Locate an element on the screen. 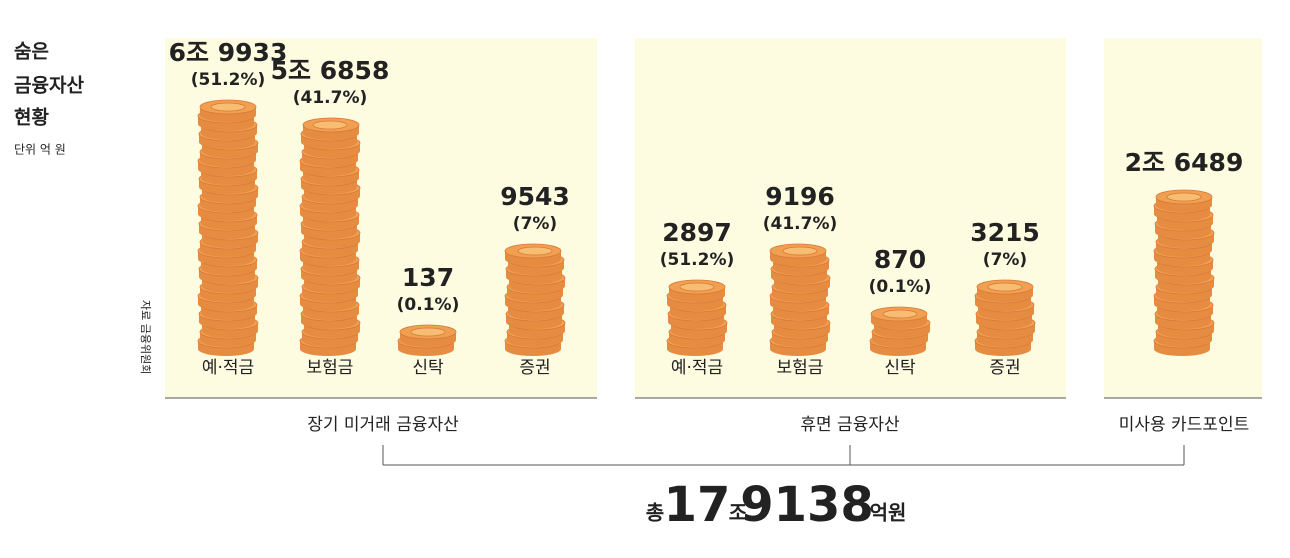 Image resolution: width=1290 pixels, height=558 pixels. value-label: 2조 6489 is located at coordinates (1184, 162).